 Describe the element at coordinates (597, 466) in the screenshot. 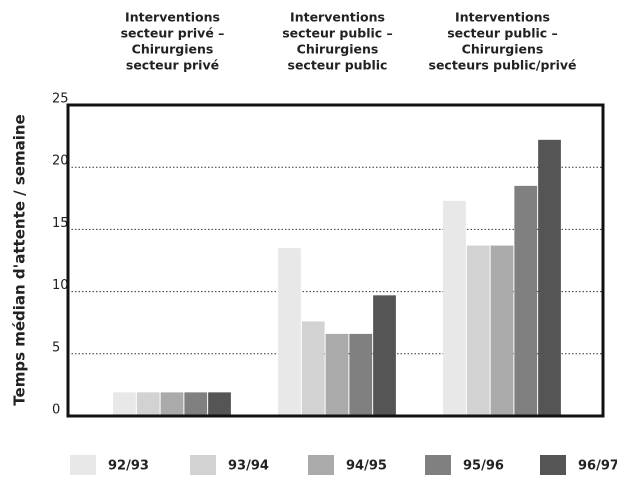

I see `legend-label: 96/97` at that location.